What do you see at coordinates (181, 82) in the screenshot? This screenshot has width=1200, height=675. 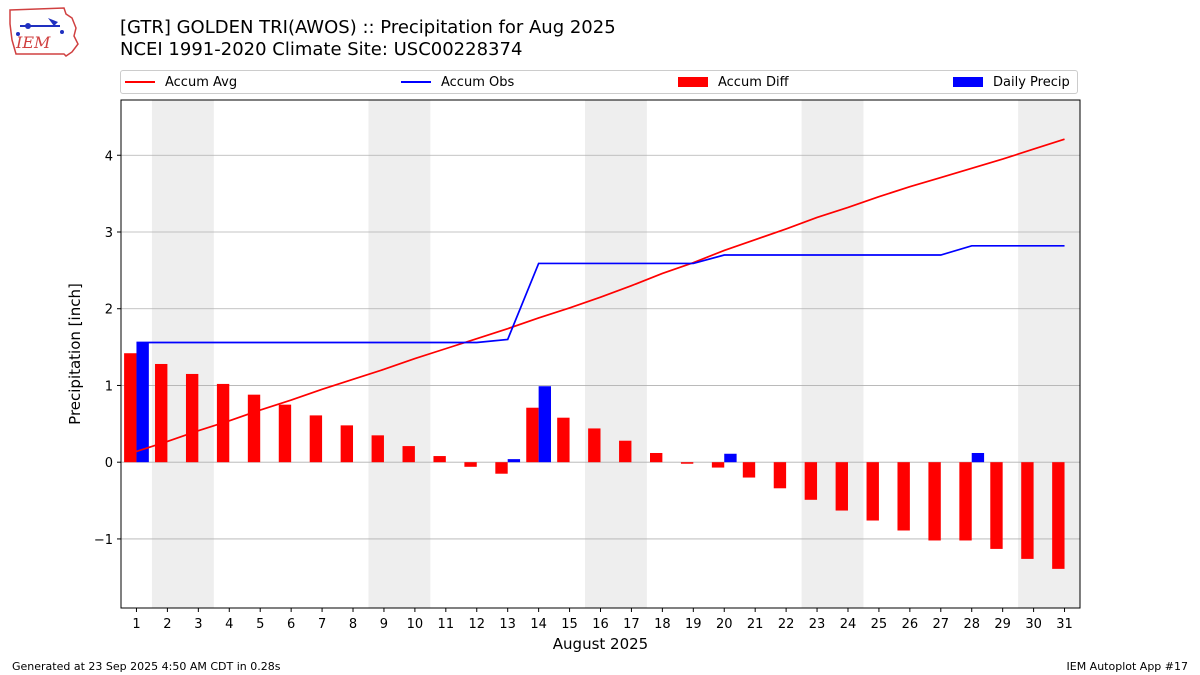 I see `legend-item-accum-avg: Accum Avg` at bounding box center [181, 82].